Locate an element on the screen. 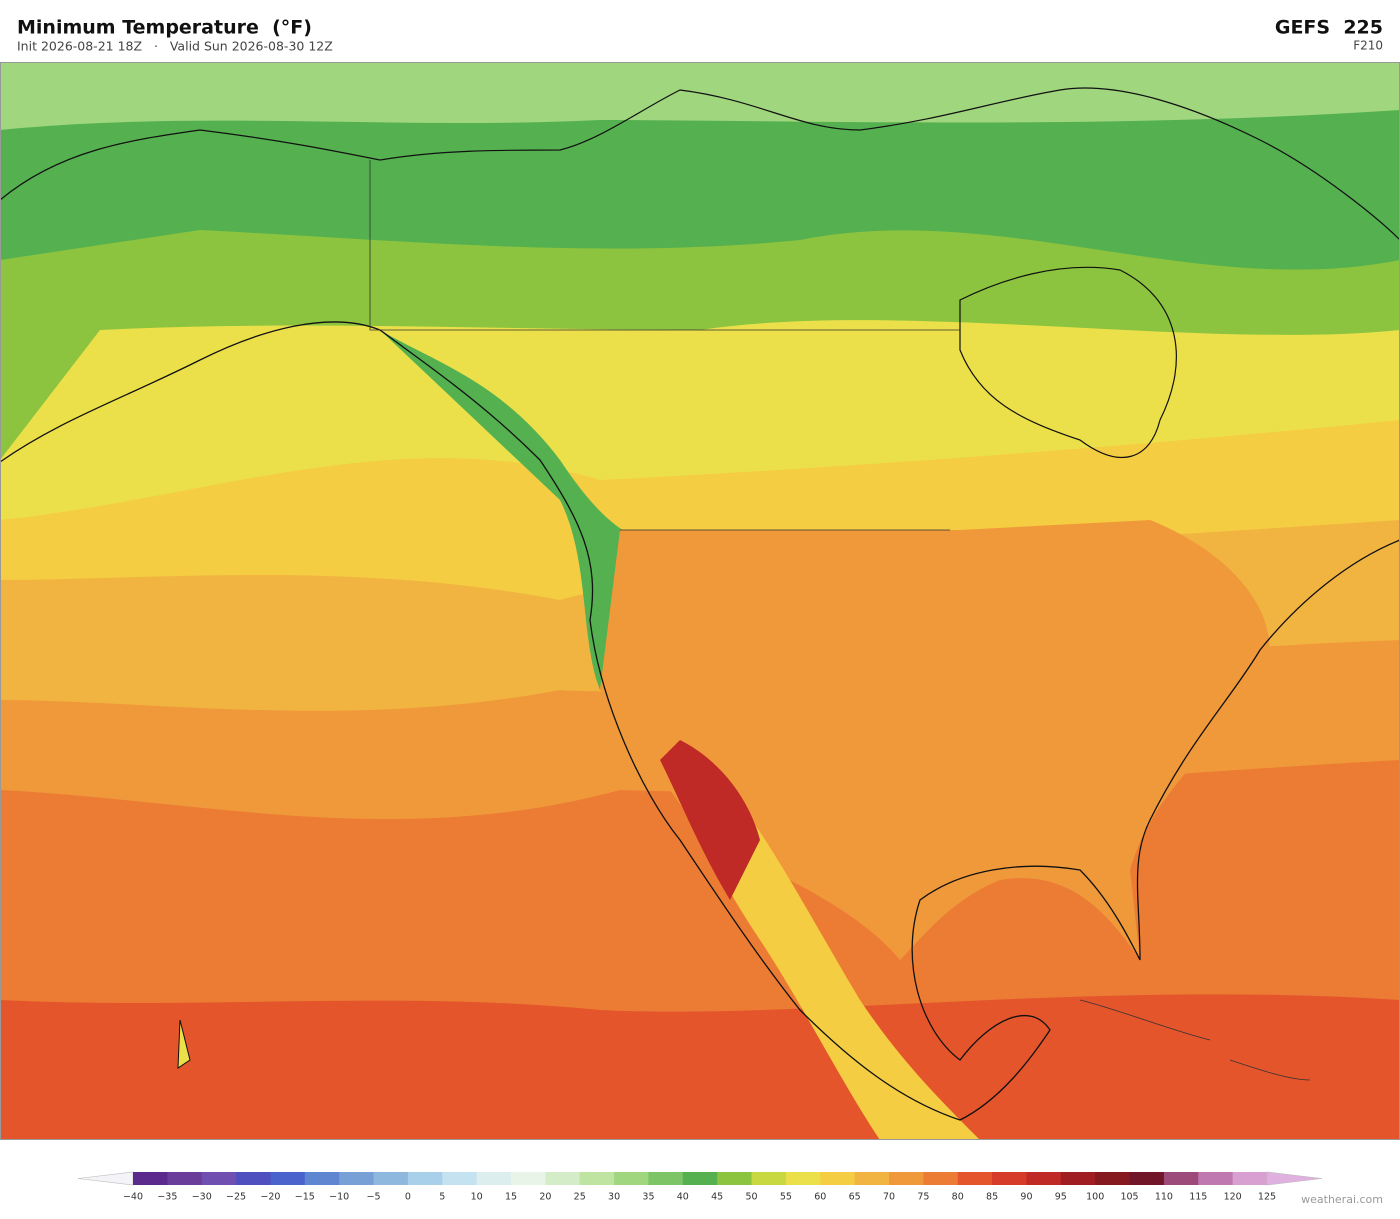 The width and height of the screenshot is (1400, 1219). colorbar-tick-label: 20 is located at coordinates (545, 1197).